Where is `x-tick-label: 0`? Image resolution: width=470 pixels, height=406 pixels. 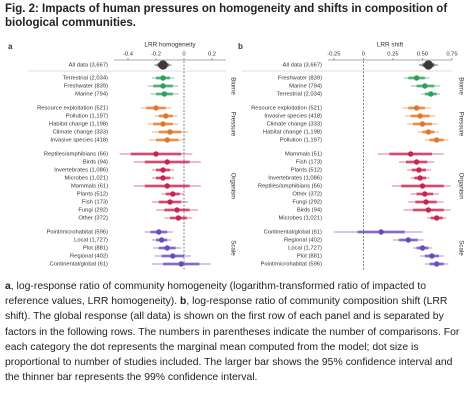
x-tick-label: 0 is located at coordinates (183, 55).